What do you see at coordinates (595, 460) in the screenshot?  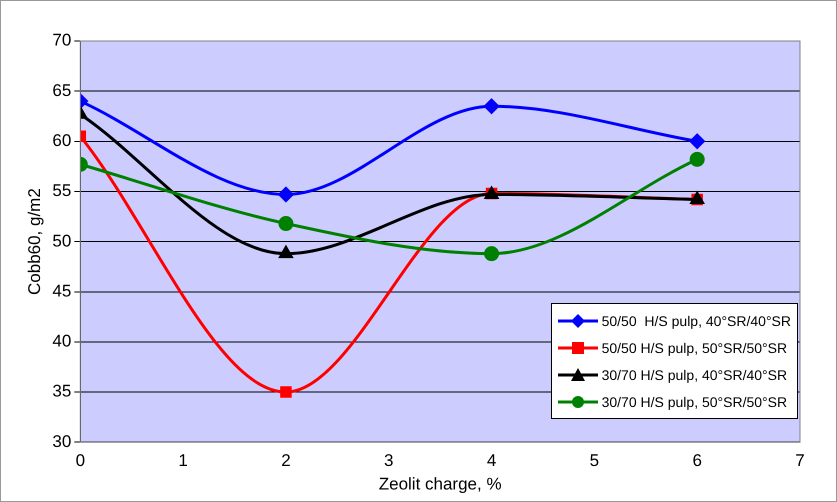 I see `x-tick-label: 5` at bounding box center [595, 460].